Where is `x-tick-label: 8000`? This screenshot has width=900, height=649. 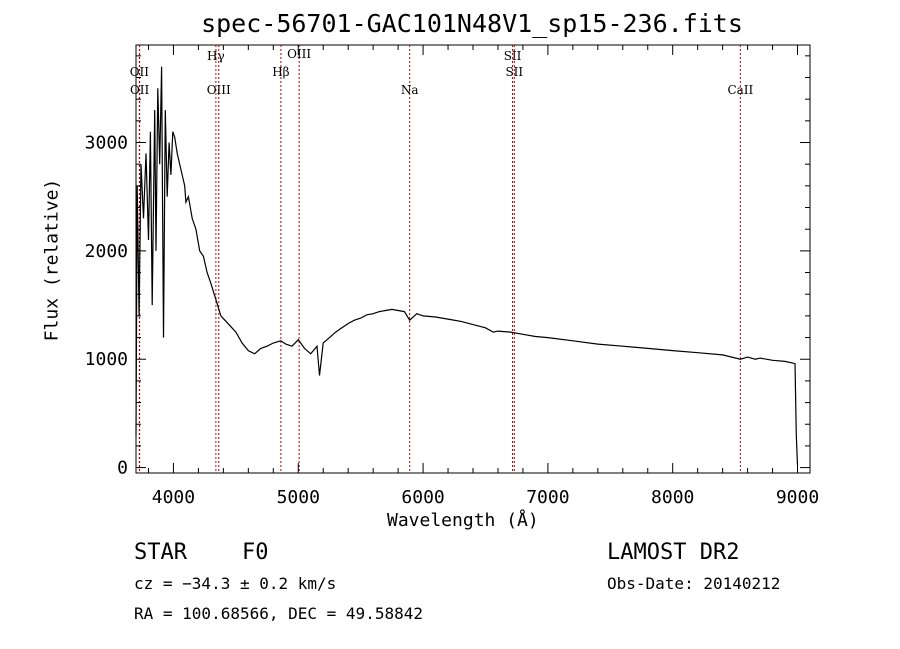
x-tick-label: 8000 is located at coordinates (672, 497).